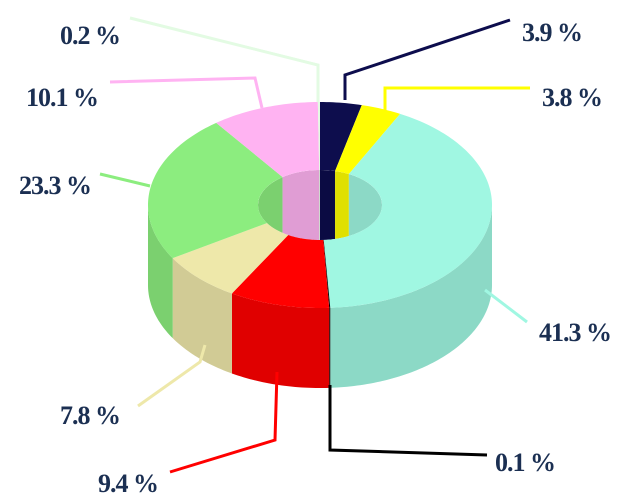  What do you see at coordinates (62, 97) in the screenshot?
I see `data-label: 10.1 %` at bounding box center [62, 97].